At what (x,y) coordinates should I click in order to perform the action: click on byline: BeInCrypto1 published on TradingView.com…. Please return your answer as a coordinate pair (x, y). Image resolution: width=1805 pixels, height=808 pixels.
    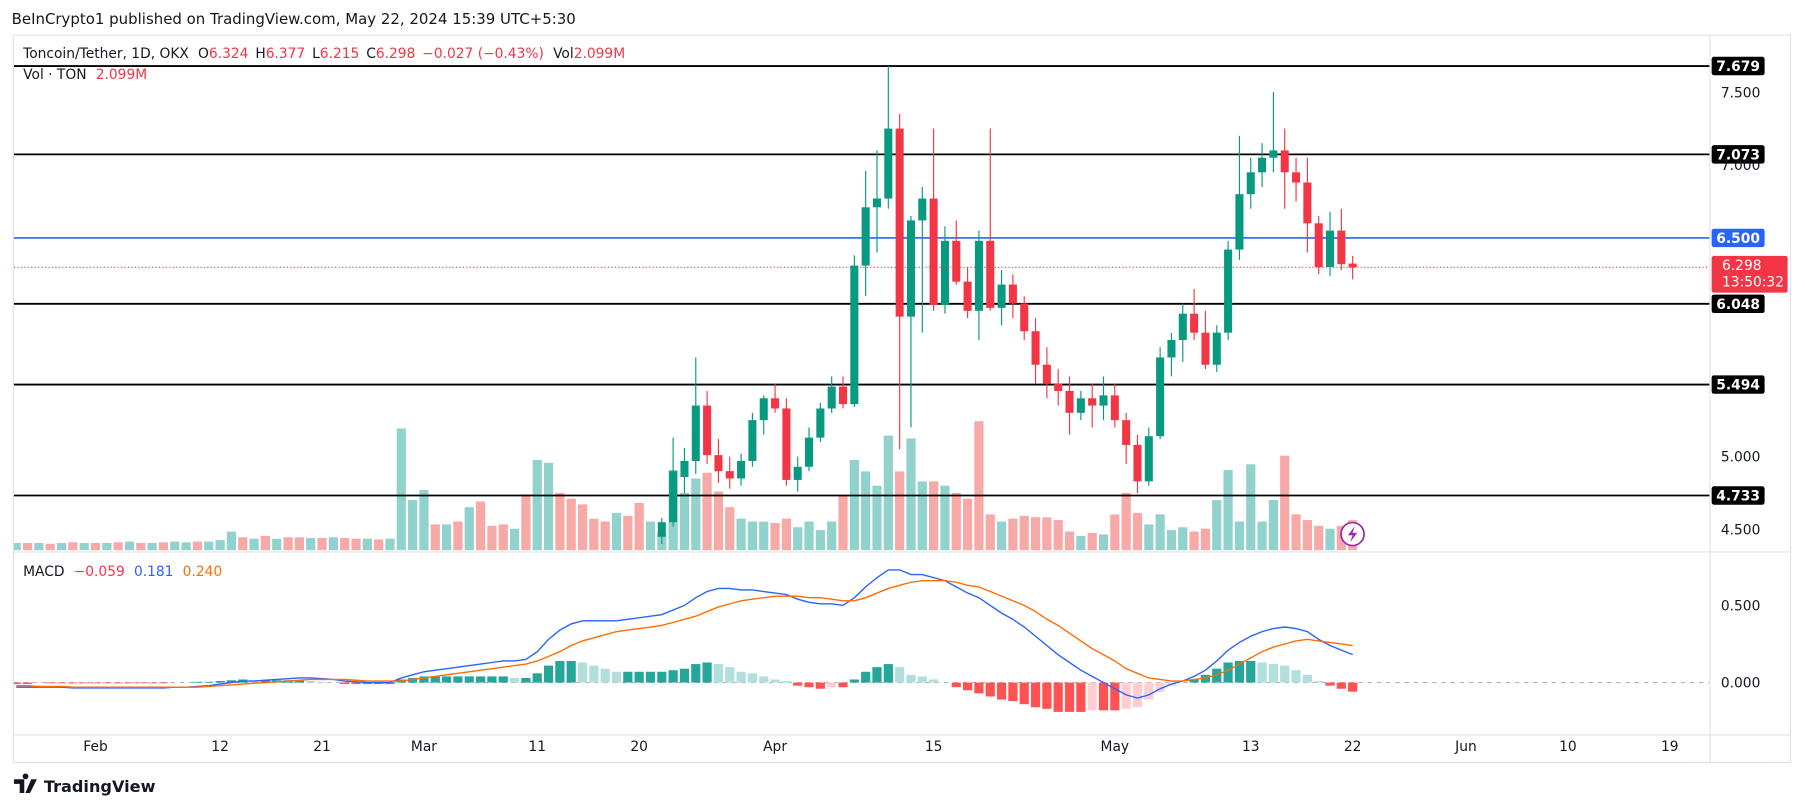
    Looking at the image, I should click on (294, 19).